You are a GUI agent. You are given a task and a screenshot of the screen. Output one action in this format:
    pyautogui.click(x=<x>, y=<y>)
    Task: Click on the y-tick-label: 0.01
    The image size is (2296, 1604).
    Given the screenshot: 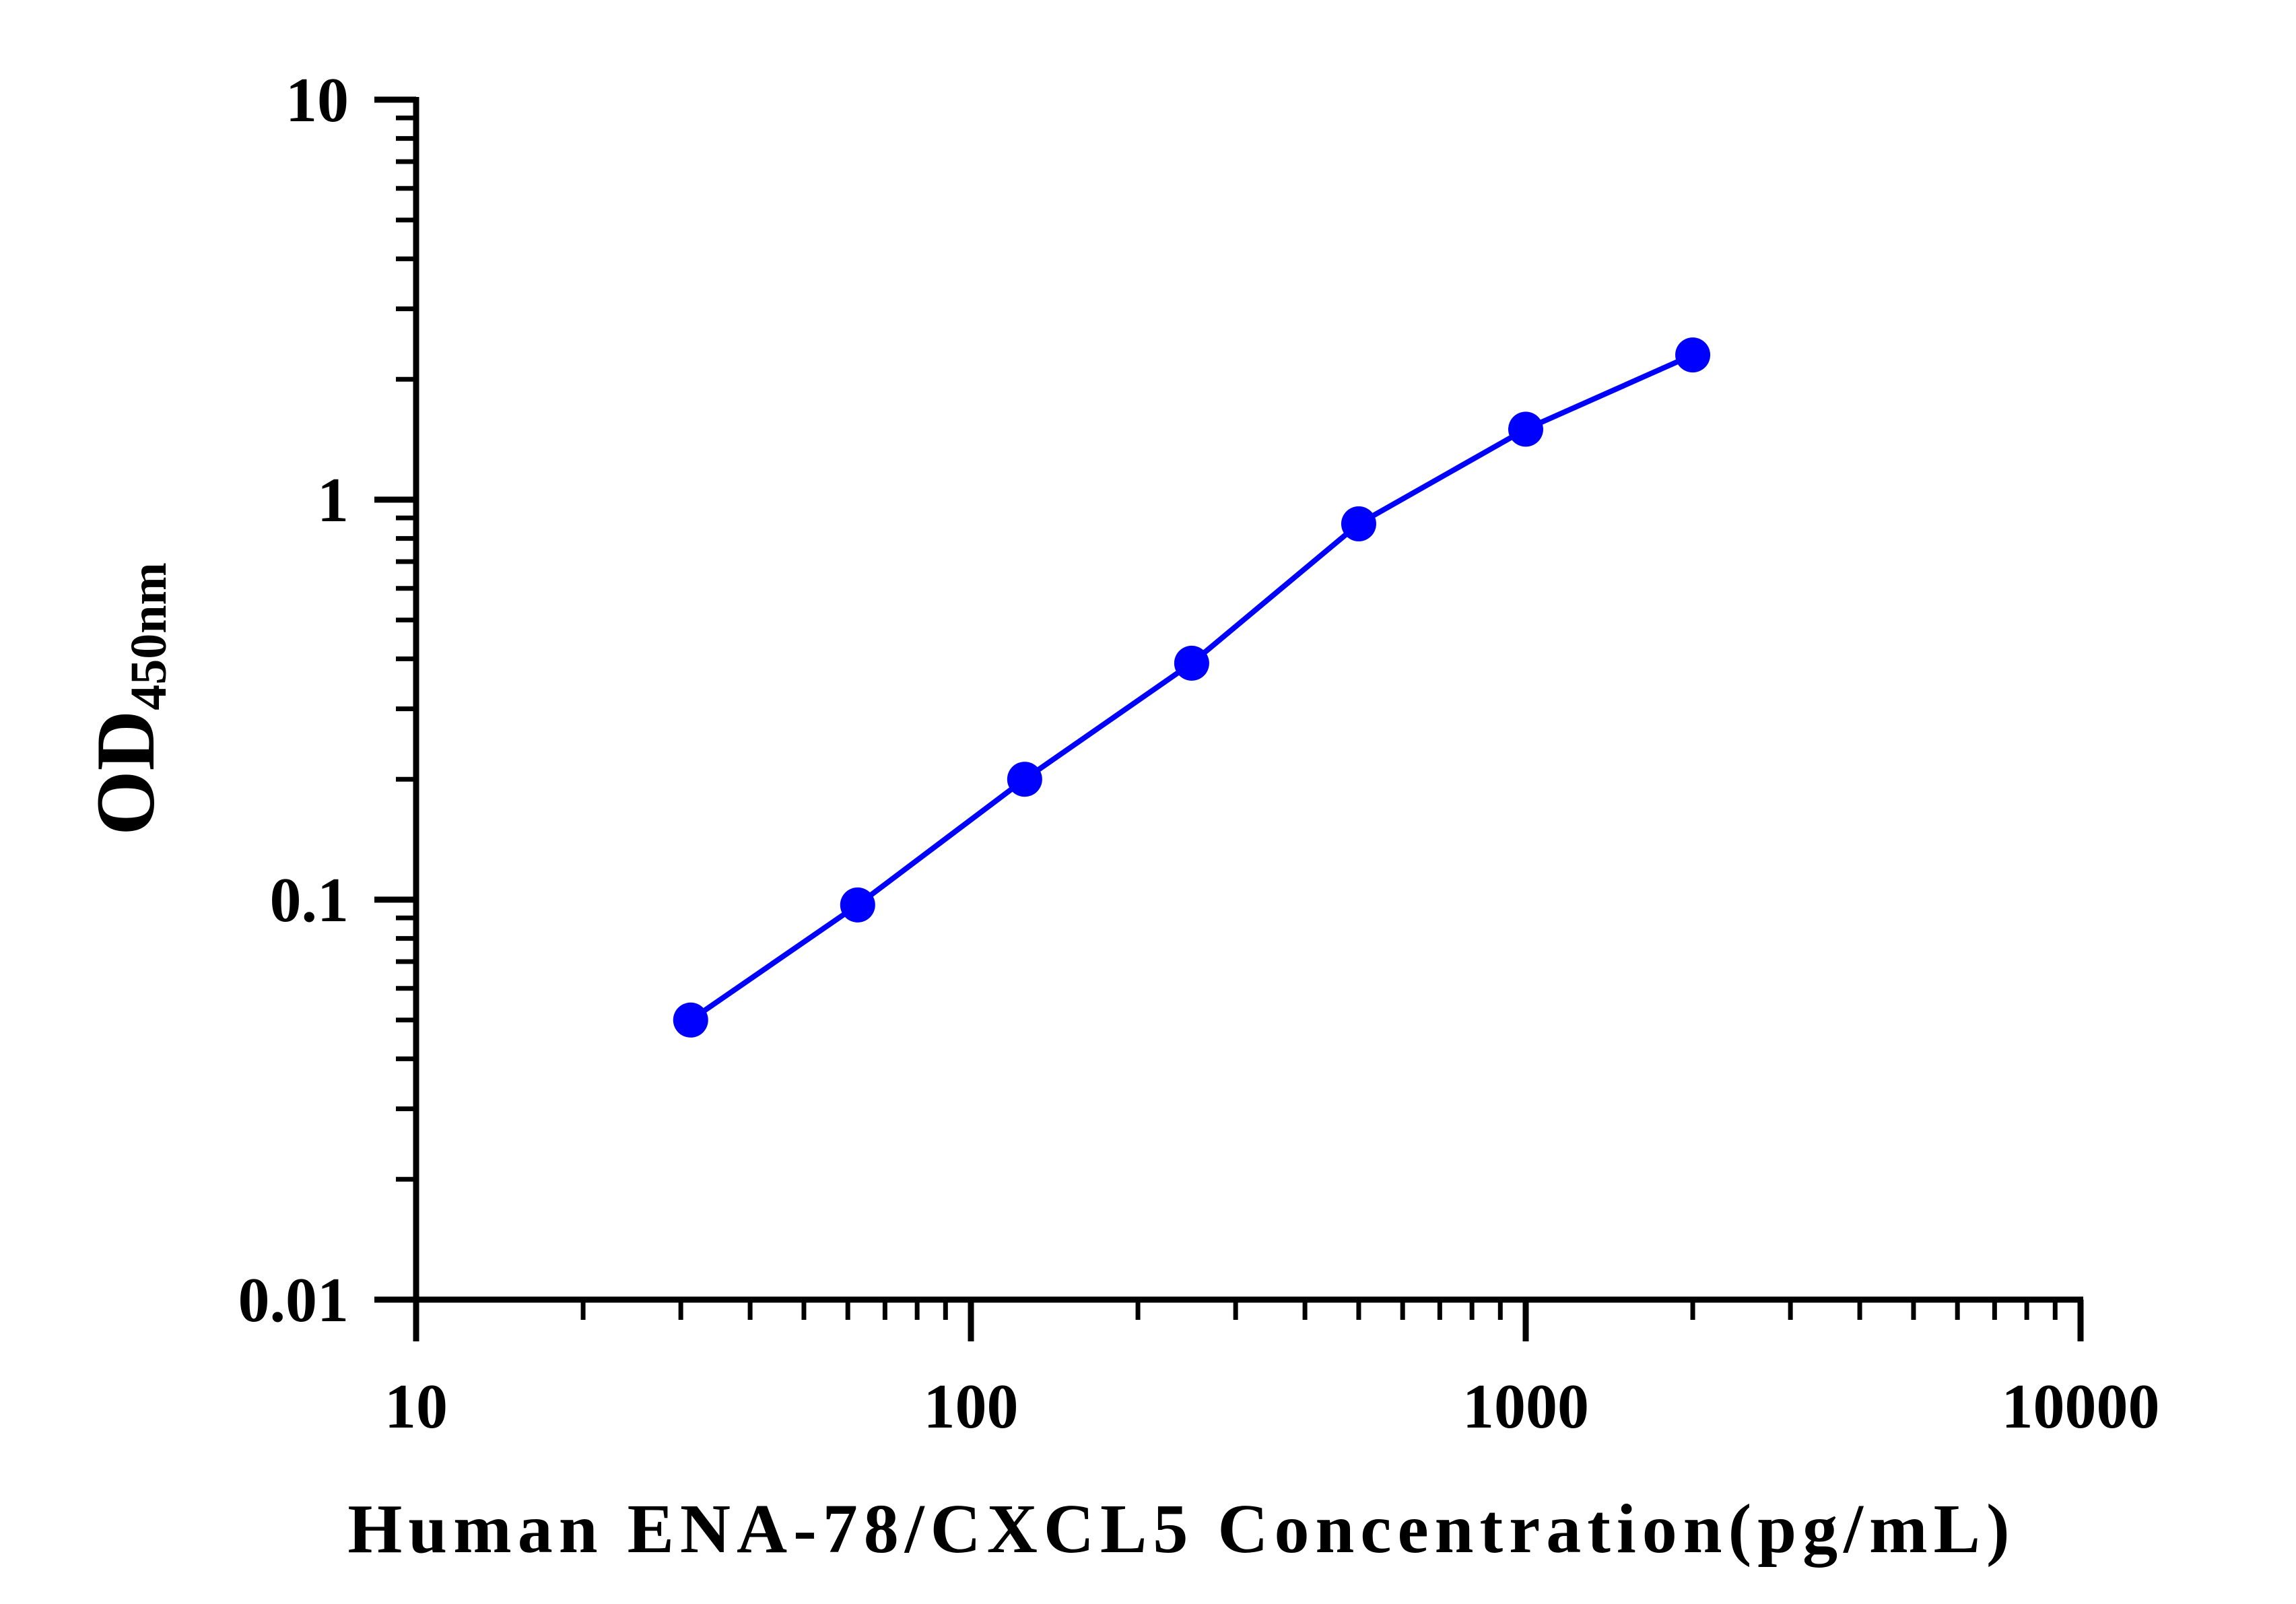 What is the action you would take?
    pyautogui.click(x=293, y=1300)
    